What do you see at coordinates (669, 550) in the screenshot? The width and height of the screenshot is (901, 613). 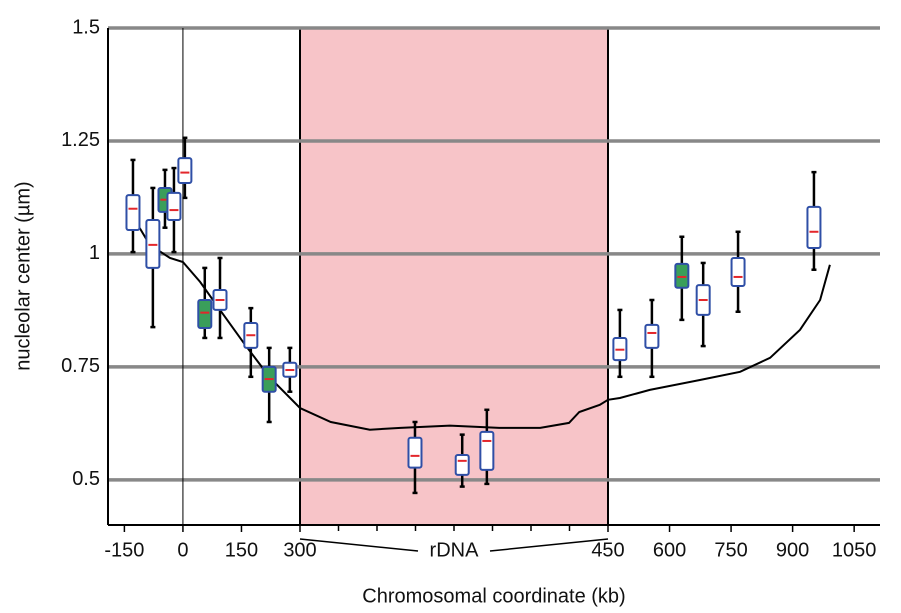 I see `x-tick-label: 600` at bounding box center [669, 550].